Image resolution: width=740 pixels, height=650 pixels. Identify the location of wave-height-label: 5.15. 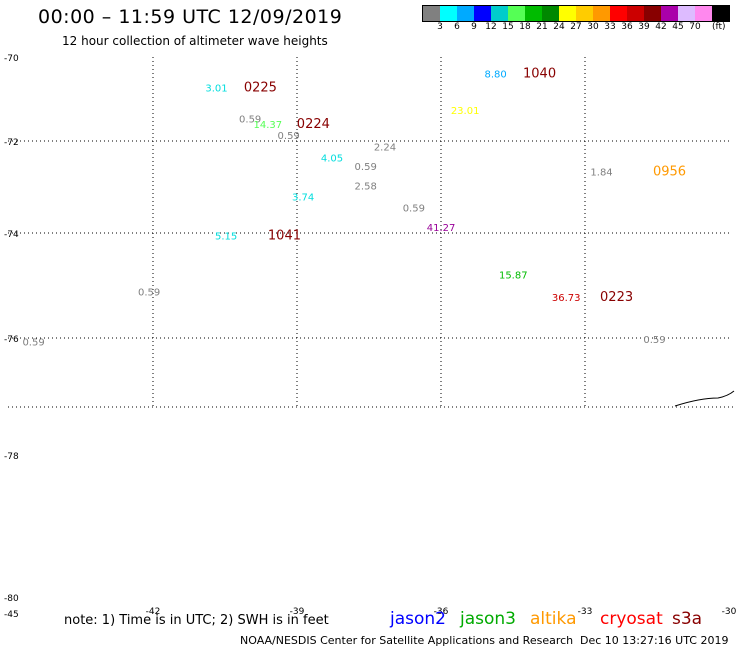
(226, 237).